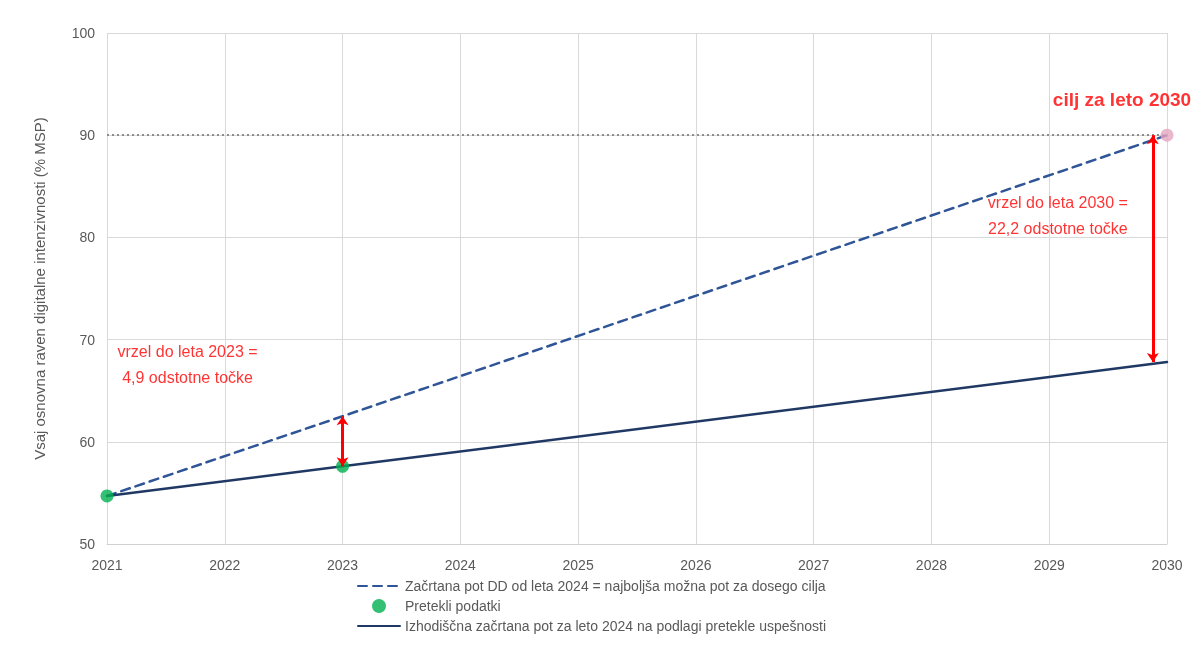 The height and width of the screenshot is (654, 1203). What do you see at coordinates (578, 565) in the screenshot?
I see `x-tick-label: 2025` at bounding box center [578, 565].